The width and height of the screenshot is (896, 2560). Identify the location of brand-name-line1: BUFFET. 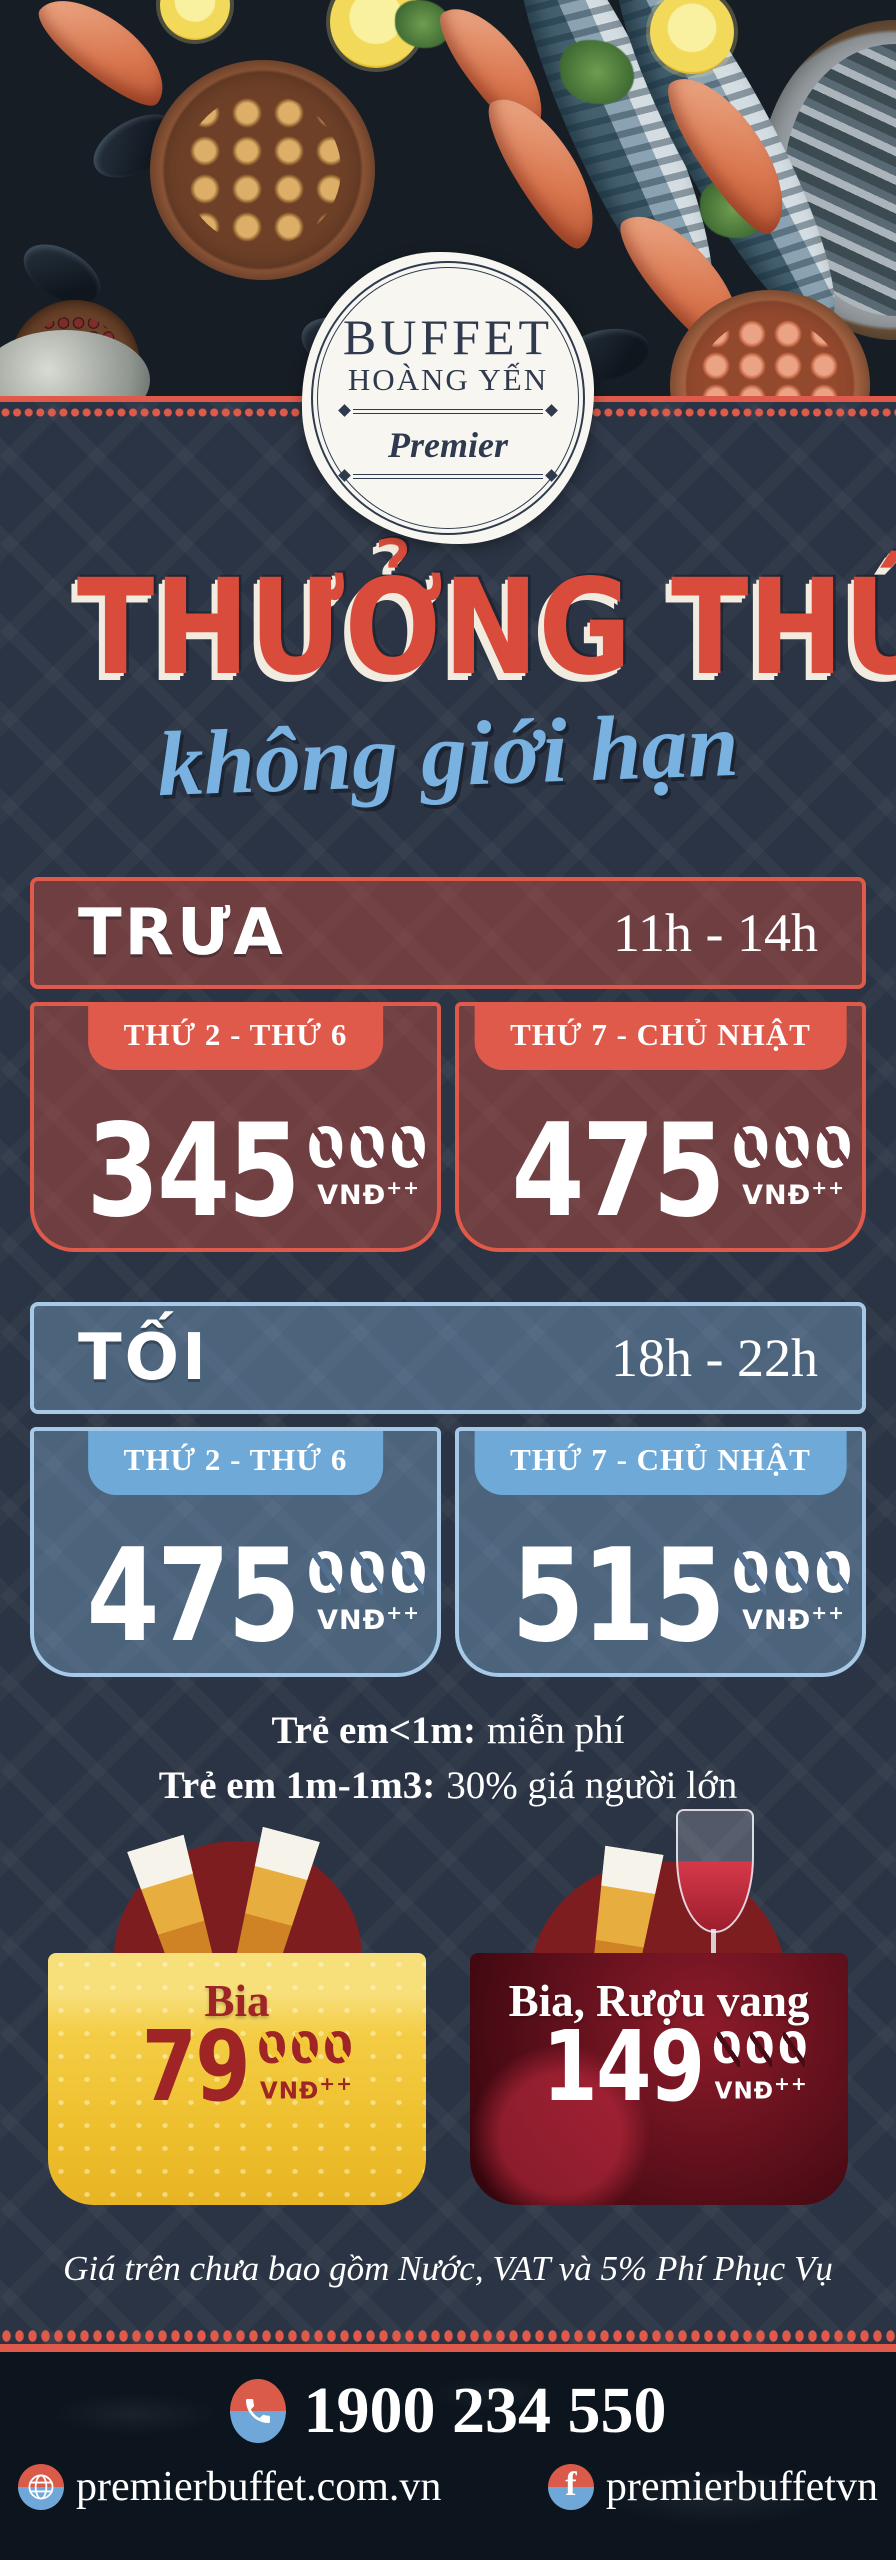
(448, 337).